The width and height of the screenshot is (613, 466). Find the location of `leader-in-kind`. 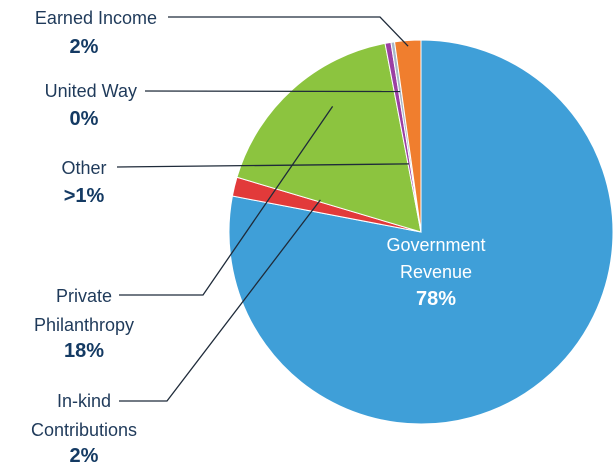

leader-in-kind is located at coordinates (220, 300).